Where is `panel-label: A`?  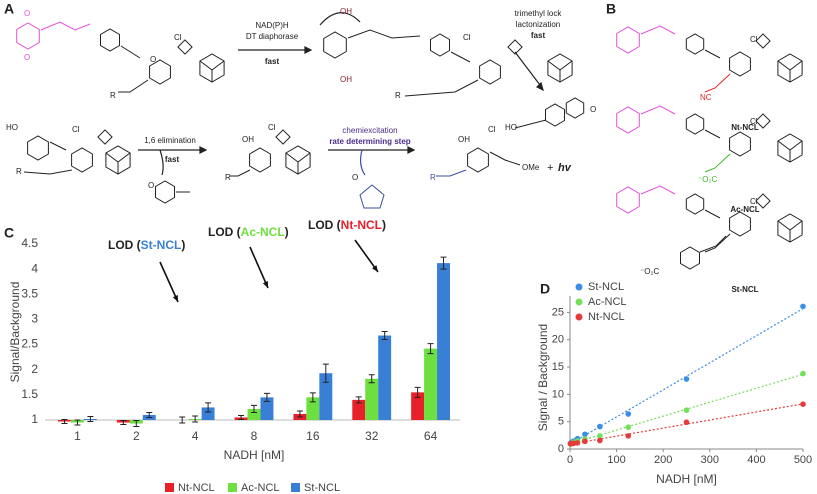
panel-label: A is located at coordinates (9, 9).